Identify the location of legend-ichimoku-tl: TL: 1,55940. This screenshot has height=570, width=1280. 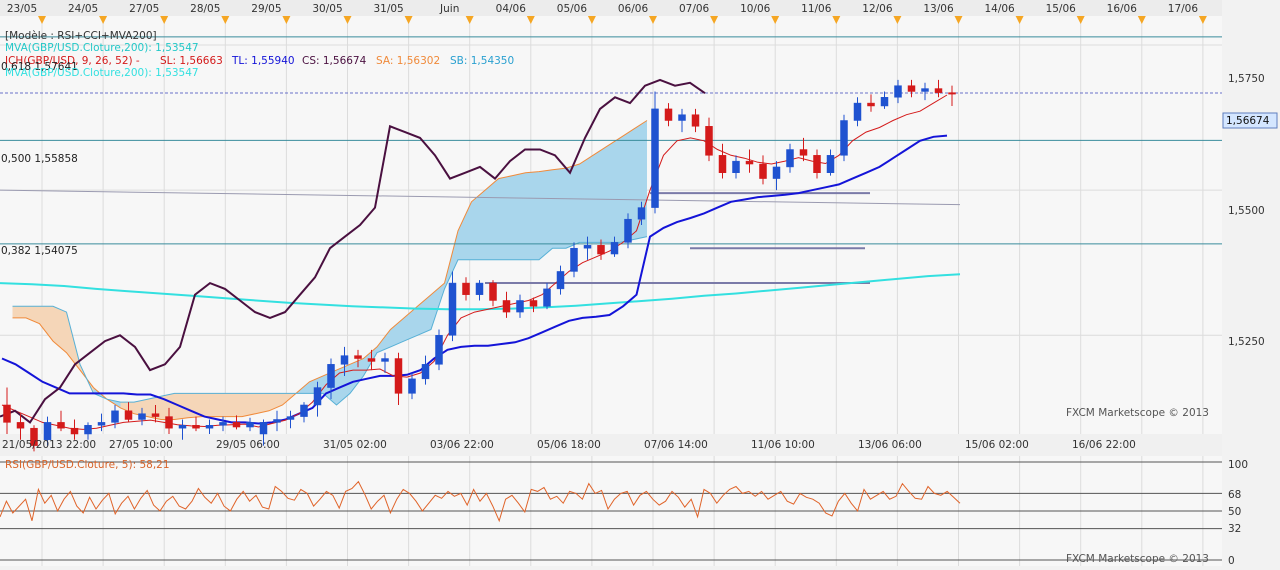
(263, 61).